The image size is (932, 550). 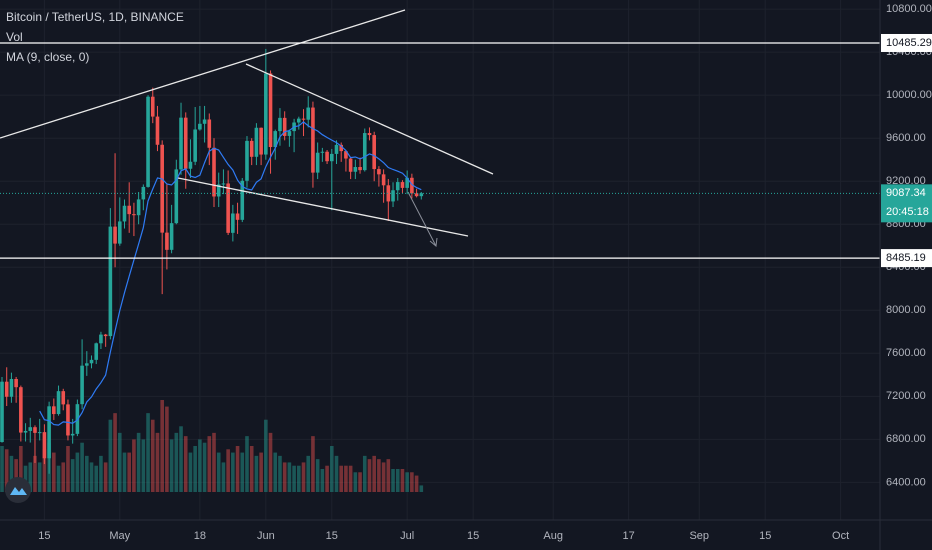 I want to click on level-label-box, so click(x=906, y=258).